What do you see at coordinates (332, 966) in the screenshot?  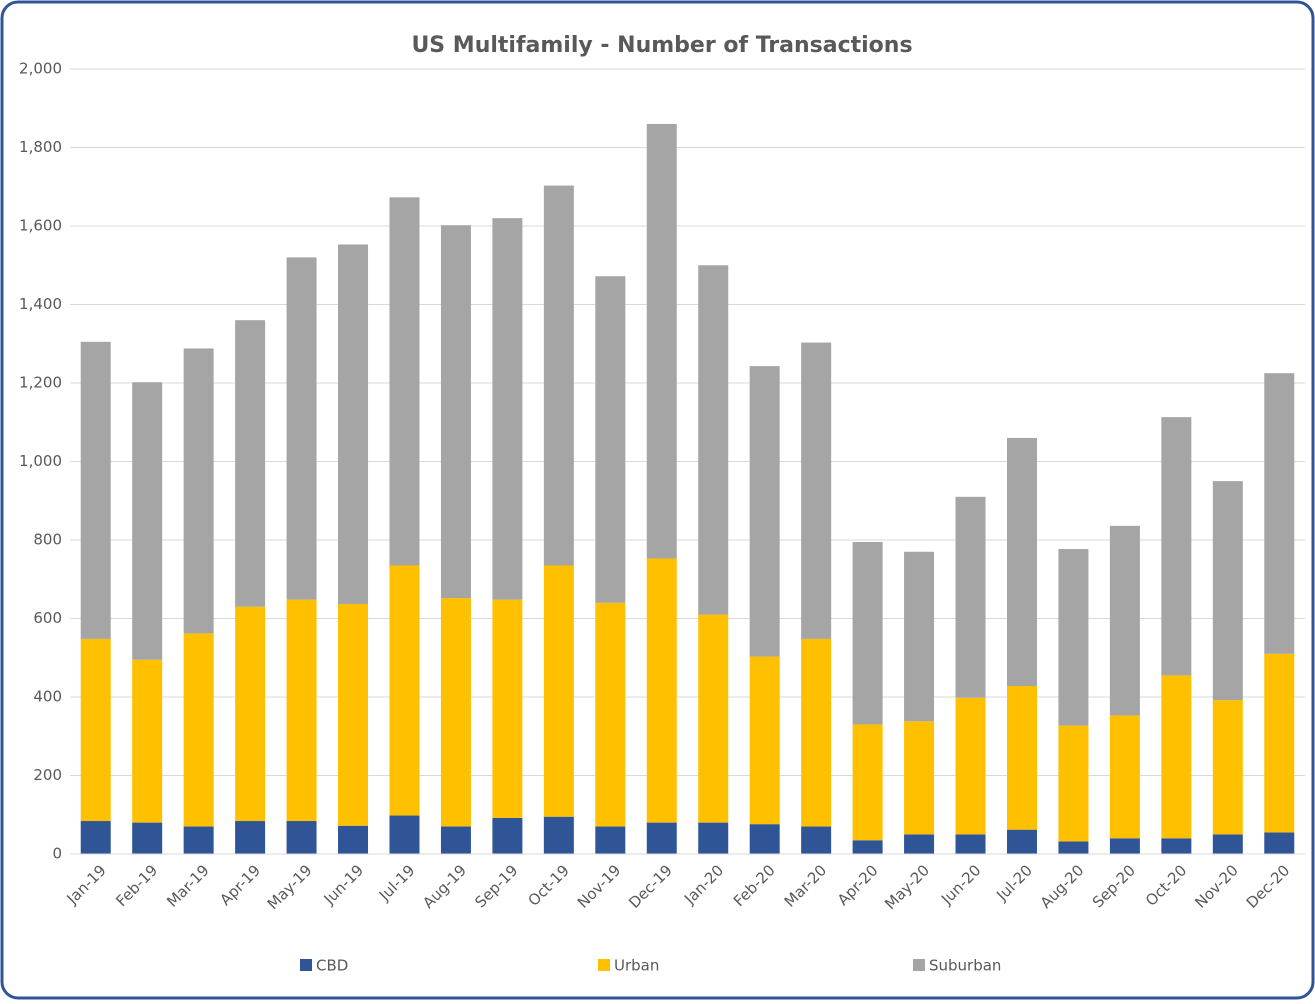 I see `legend-label: CBD` at bounding box center [332, 966].